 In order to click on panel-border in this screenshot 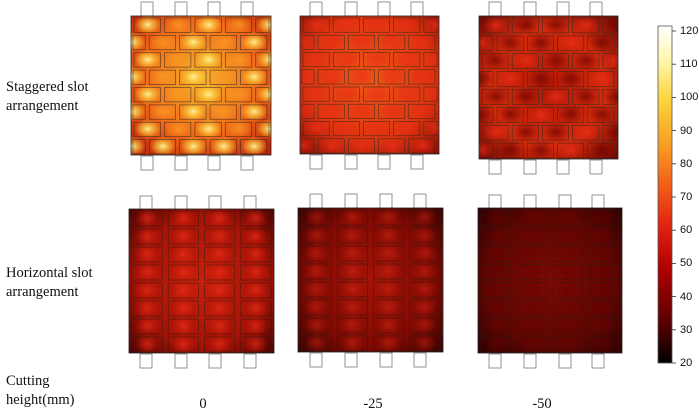, I will do `click(548, 87)`.